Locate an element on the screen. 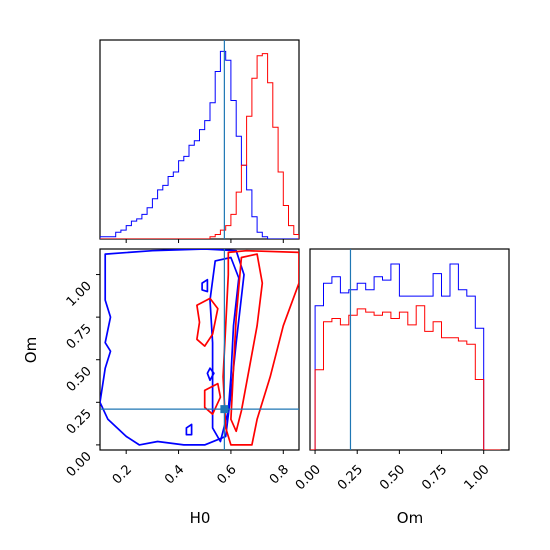 The height and width of the screenshot is (550, 550). om-histogram-panel is located at coordinates (409, 349).